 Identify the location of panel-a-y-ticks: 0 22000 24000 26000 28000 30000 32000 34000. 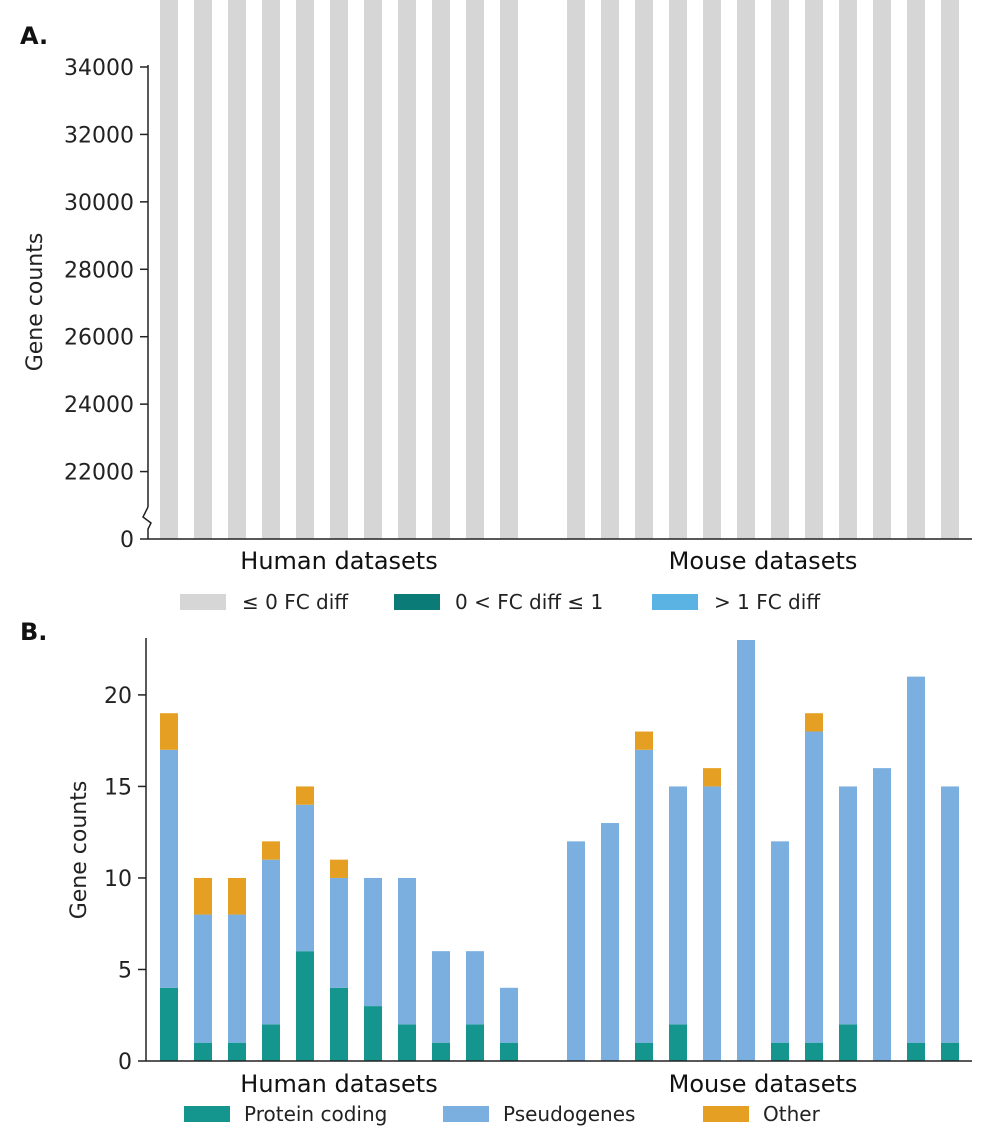
(106, 304).